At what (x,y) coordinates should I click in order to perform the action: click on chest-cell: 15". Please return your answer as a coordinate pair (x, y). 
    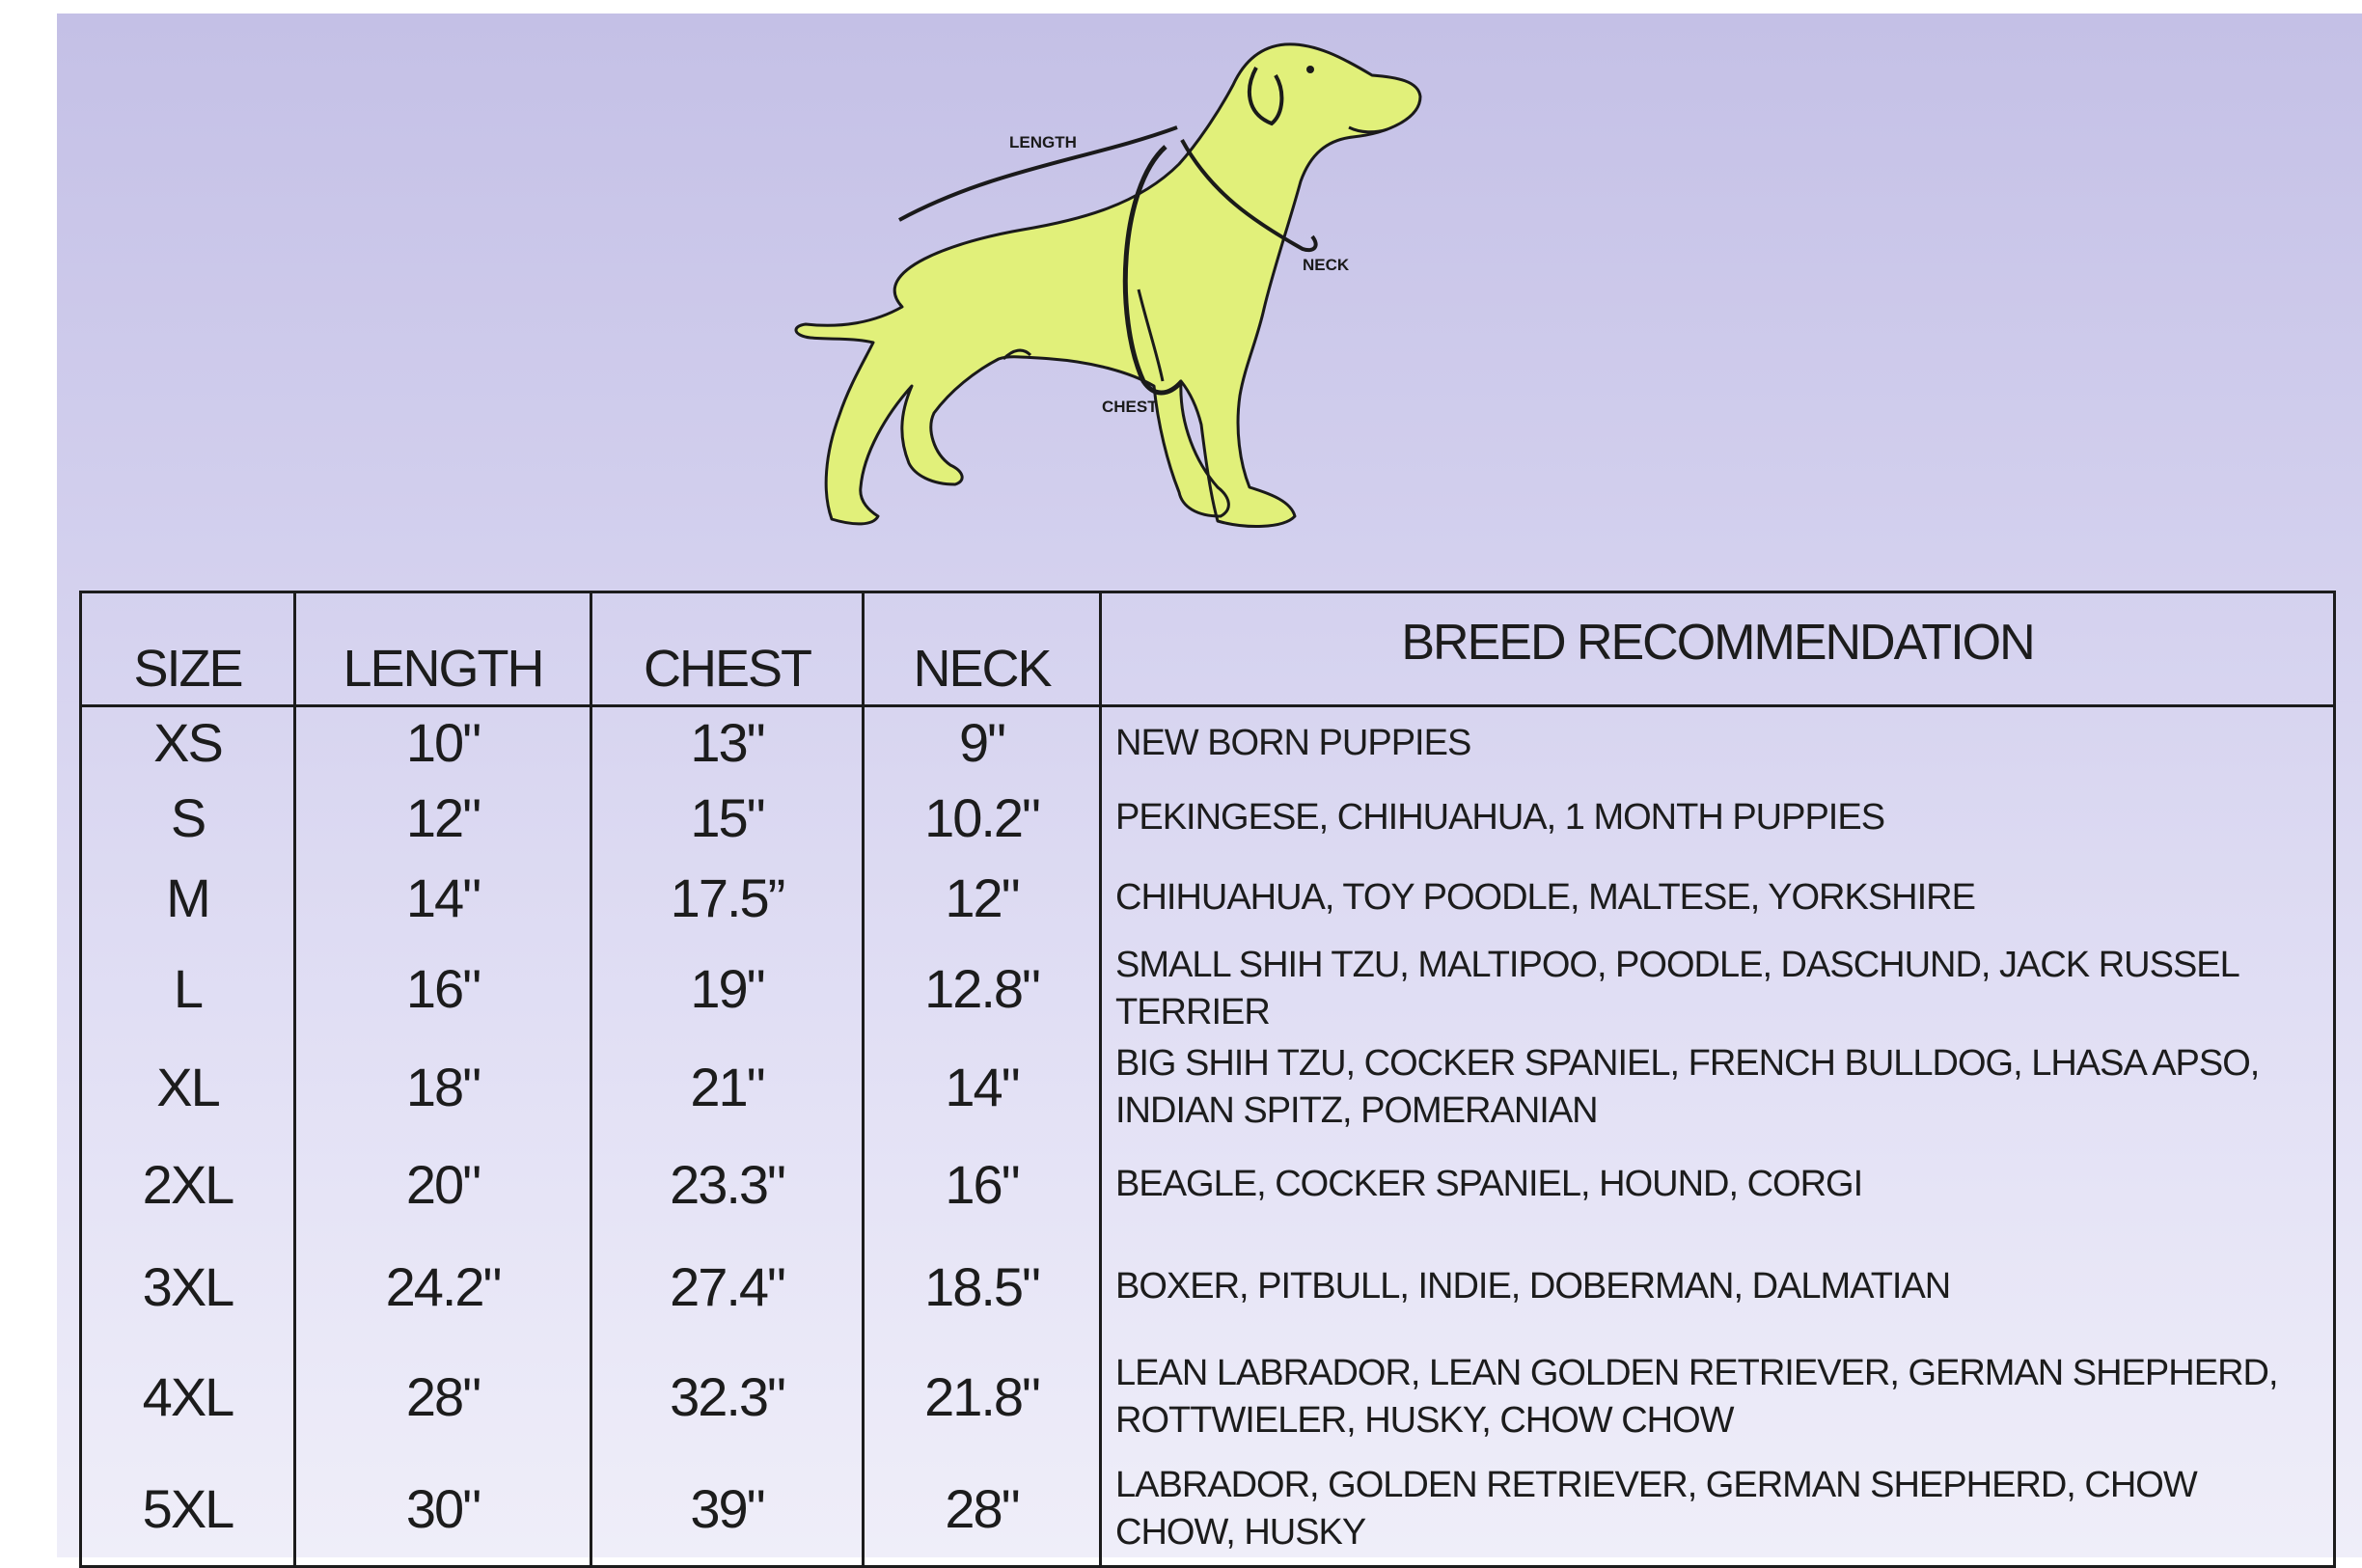
    Looking at the image, I should click on (727, 818).